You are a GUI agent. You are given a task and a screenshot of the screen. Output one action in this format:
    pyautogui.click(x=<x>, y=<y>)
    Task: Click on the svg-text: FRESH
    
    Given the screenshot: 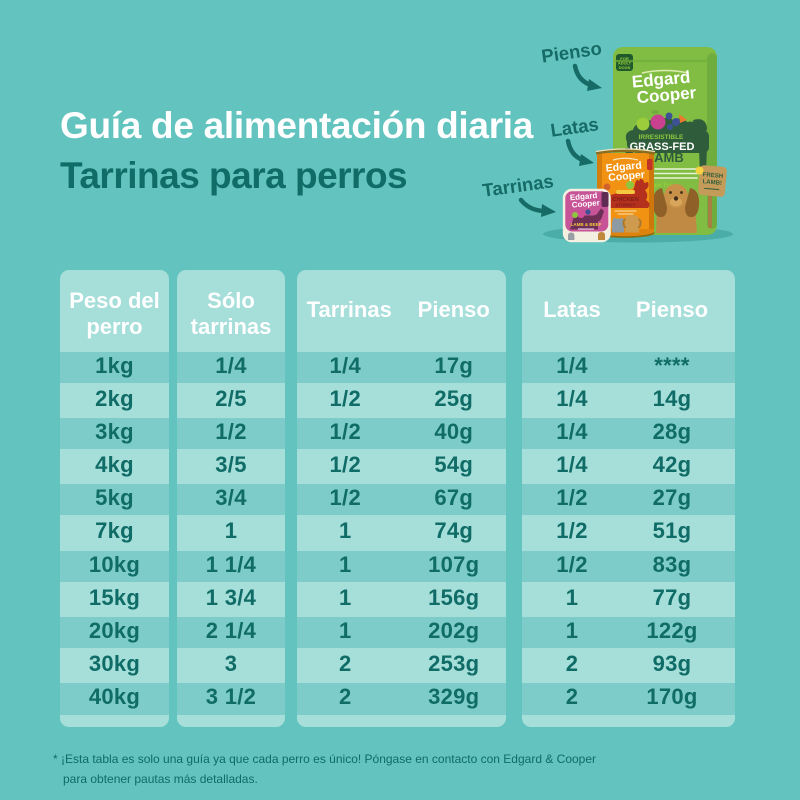 What is the action you would take?
    pyautogui.click(x=712, y=176)
    